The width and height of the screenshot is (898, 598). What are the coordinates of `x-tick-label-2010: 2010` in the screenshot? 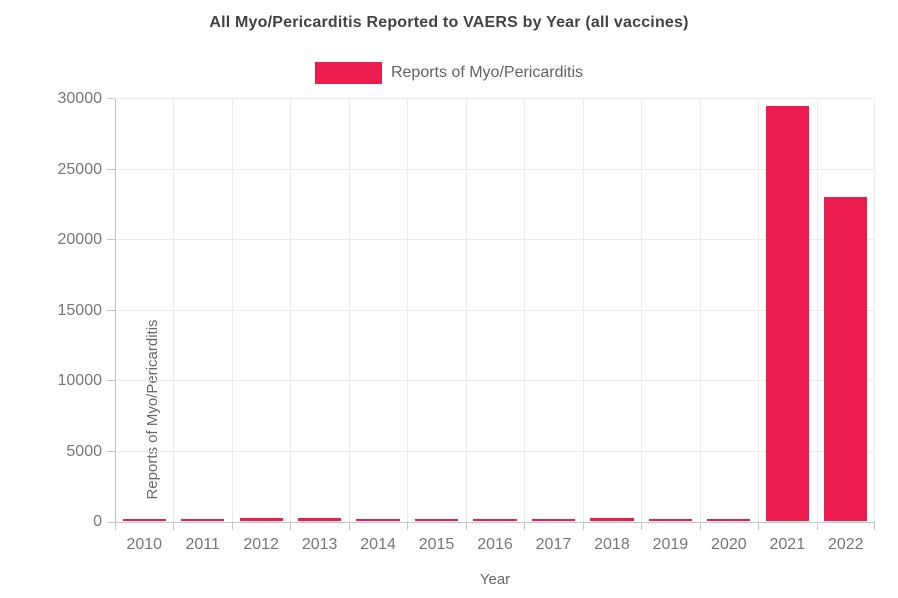 It's located at (144, 544).